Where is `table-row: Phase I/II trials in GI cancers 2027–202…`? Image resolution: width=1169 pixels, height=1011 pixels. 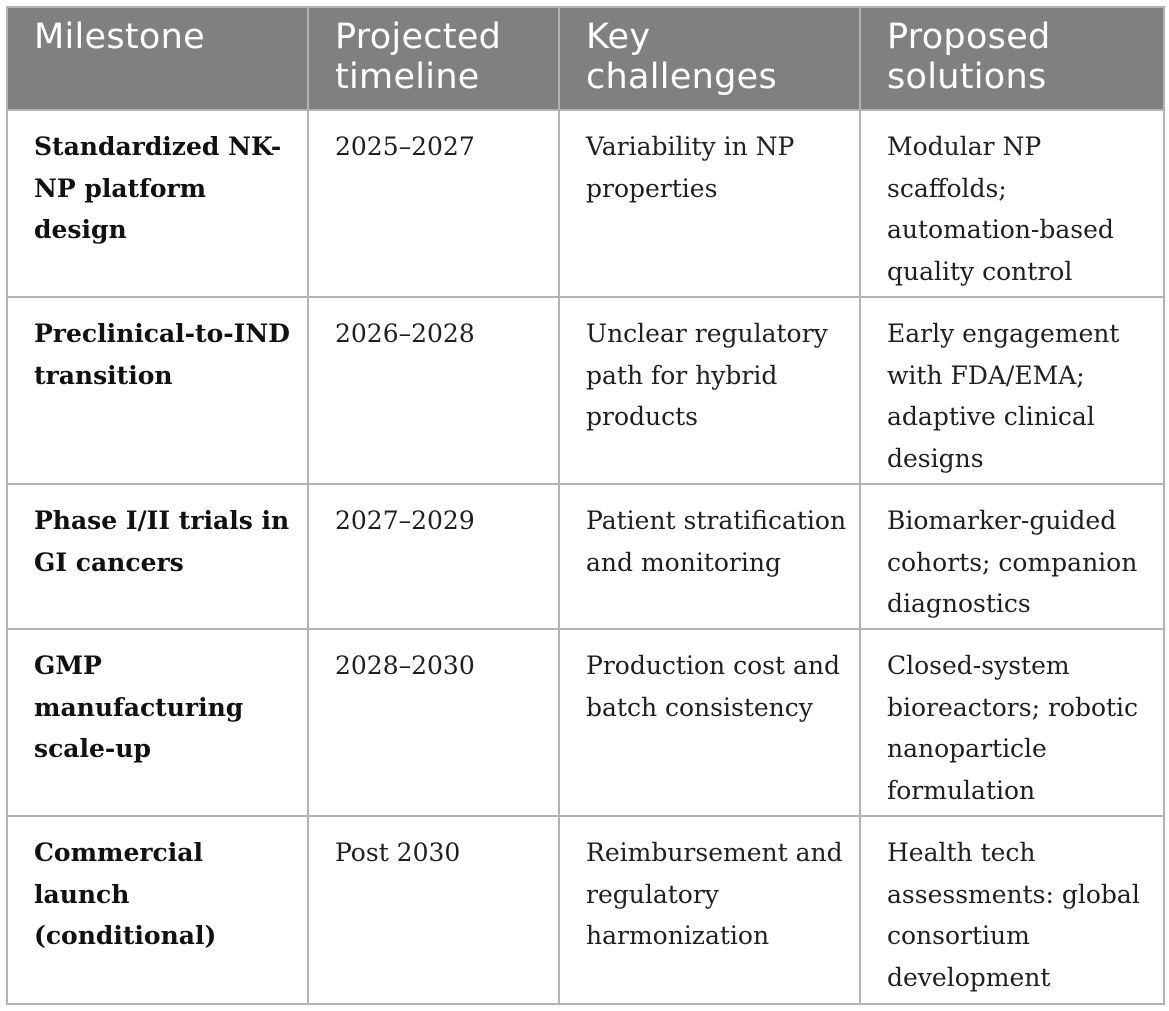 table-row: Phase I/II trials in GI cancers 2027–202… is located at coordinates (585, 556).